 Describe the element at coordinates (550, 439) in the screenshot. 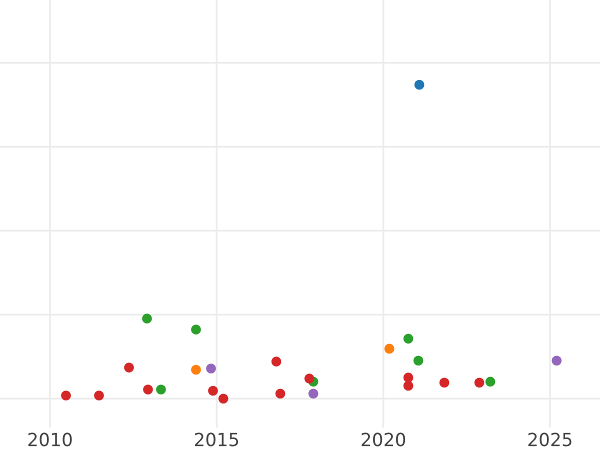

I see `x-tick-label: 2025` at that location.